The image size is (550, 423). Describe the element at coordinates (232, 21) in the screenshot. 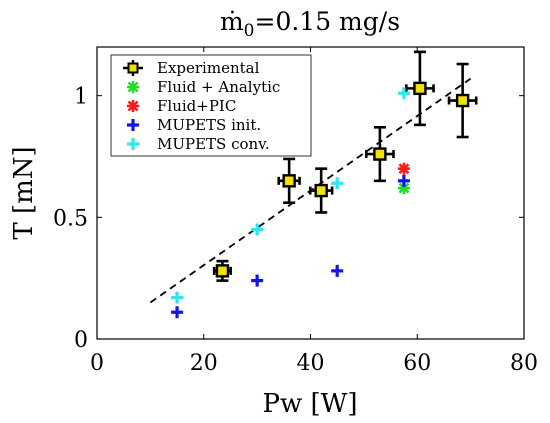

I see `title-mdot: ṁ` at that location.